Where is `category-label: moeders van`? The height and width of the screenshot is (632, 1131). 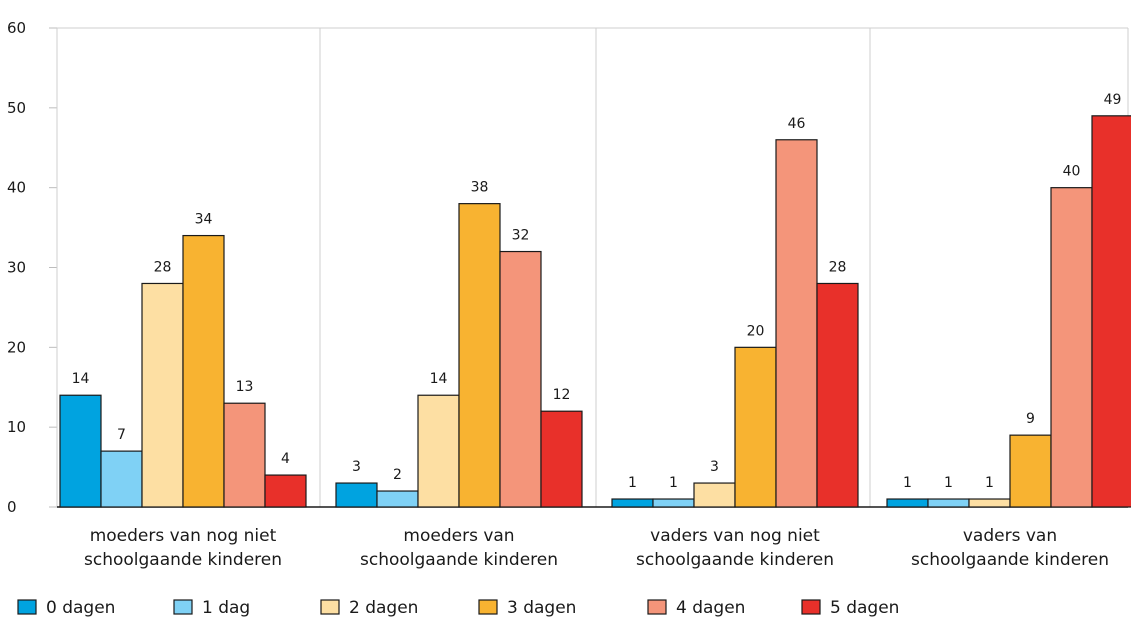 category-label: moeders van is located at coordinates (458, 536).